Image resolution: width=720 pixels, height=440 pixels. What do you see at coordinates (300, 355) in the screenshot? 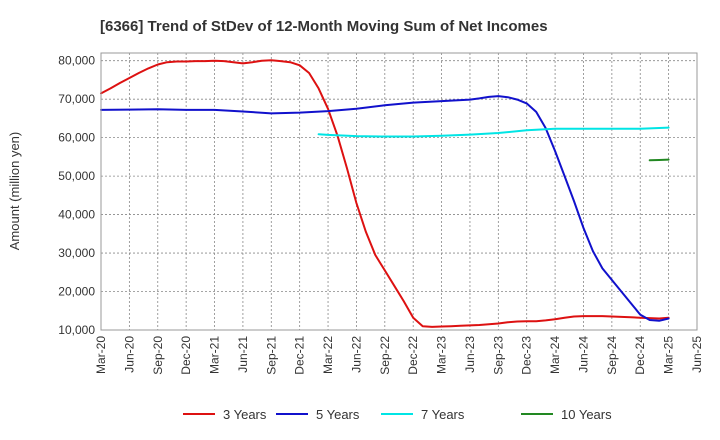
I see `x-tick-label: Dec-21` at bounding box center [300, 355].